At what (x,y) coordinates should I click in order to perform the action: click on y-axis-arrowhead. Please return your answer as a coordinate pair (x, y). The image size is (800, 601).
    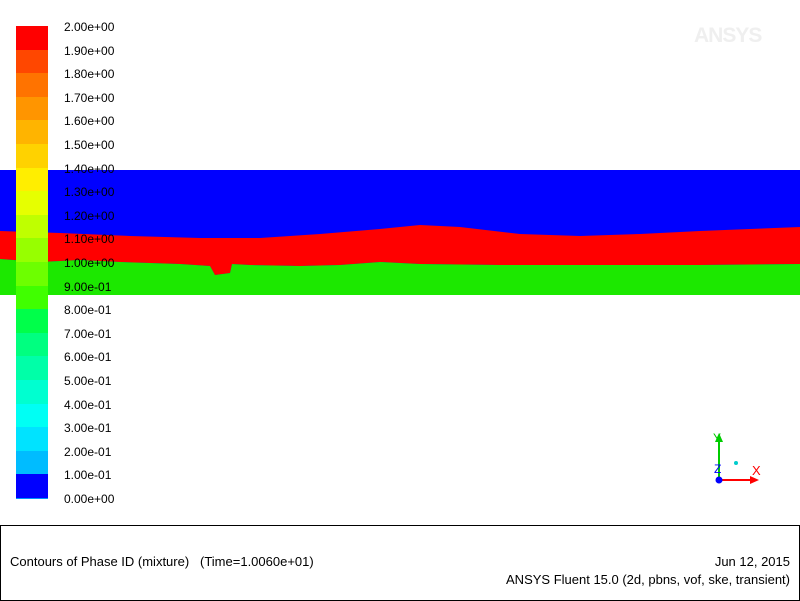
    Looking at the image, I should click on (719, 437).